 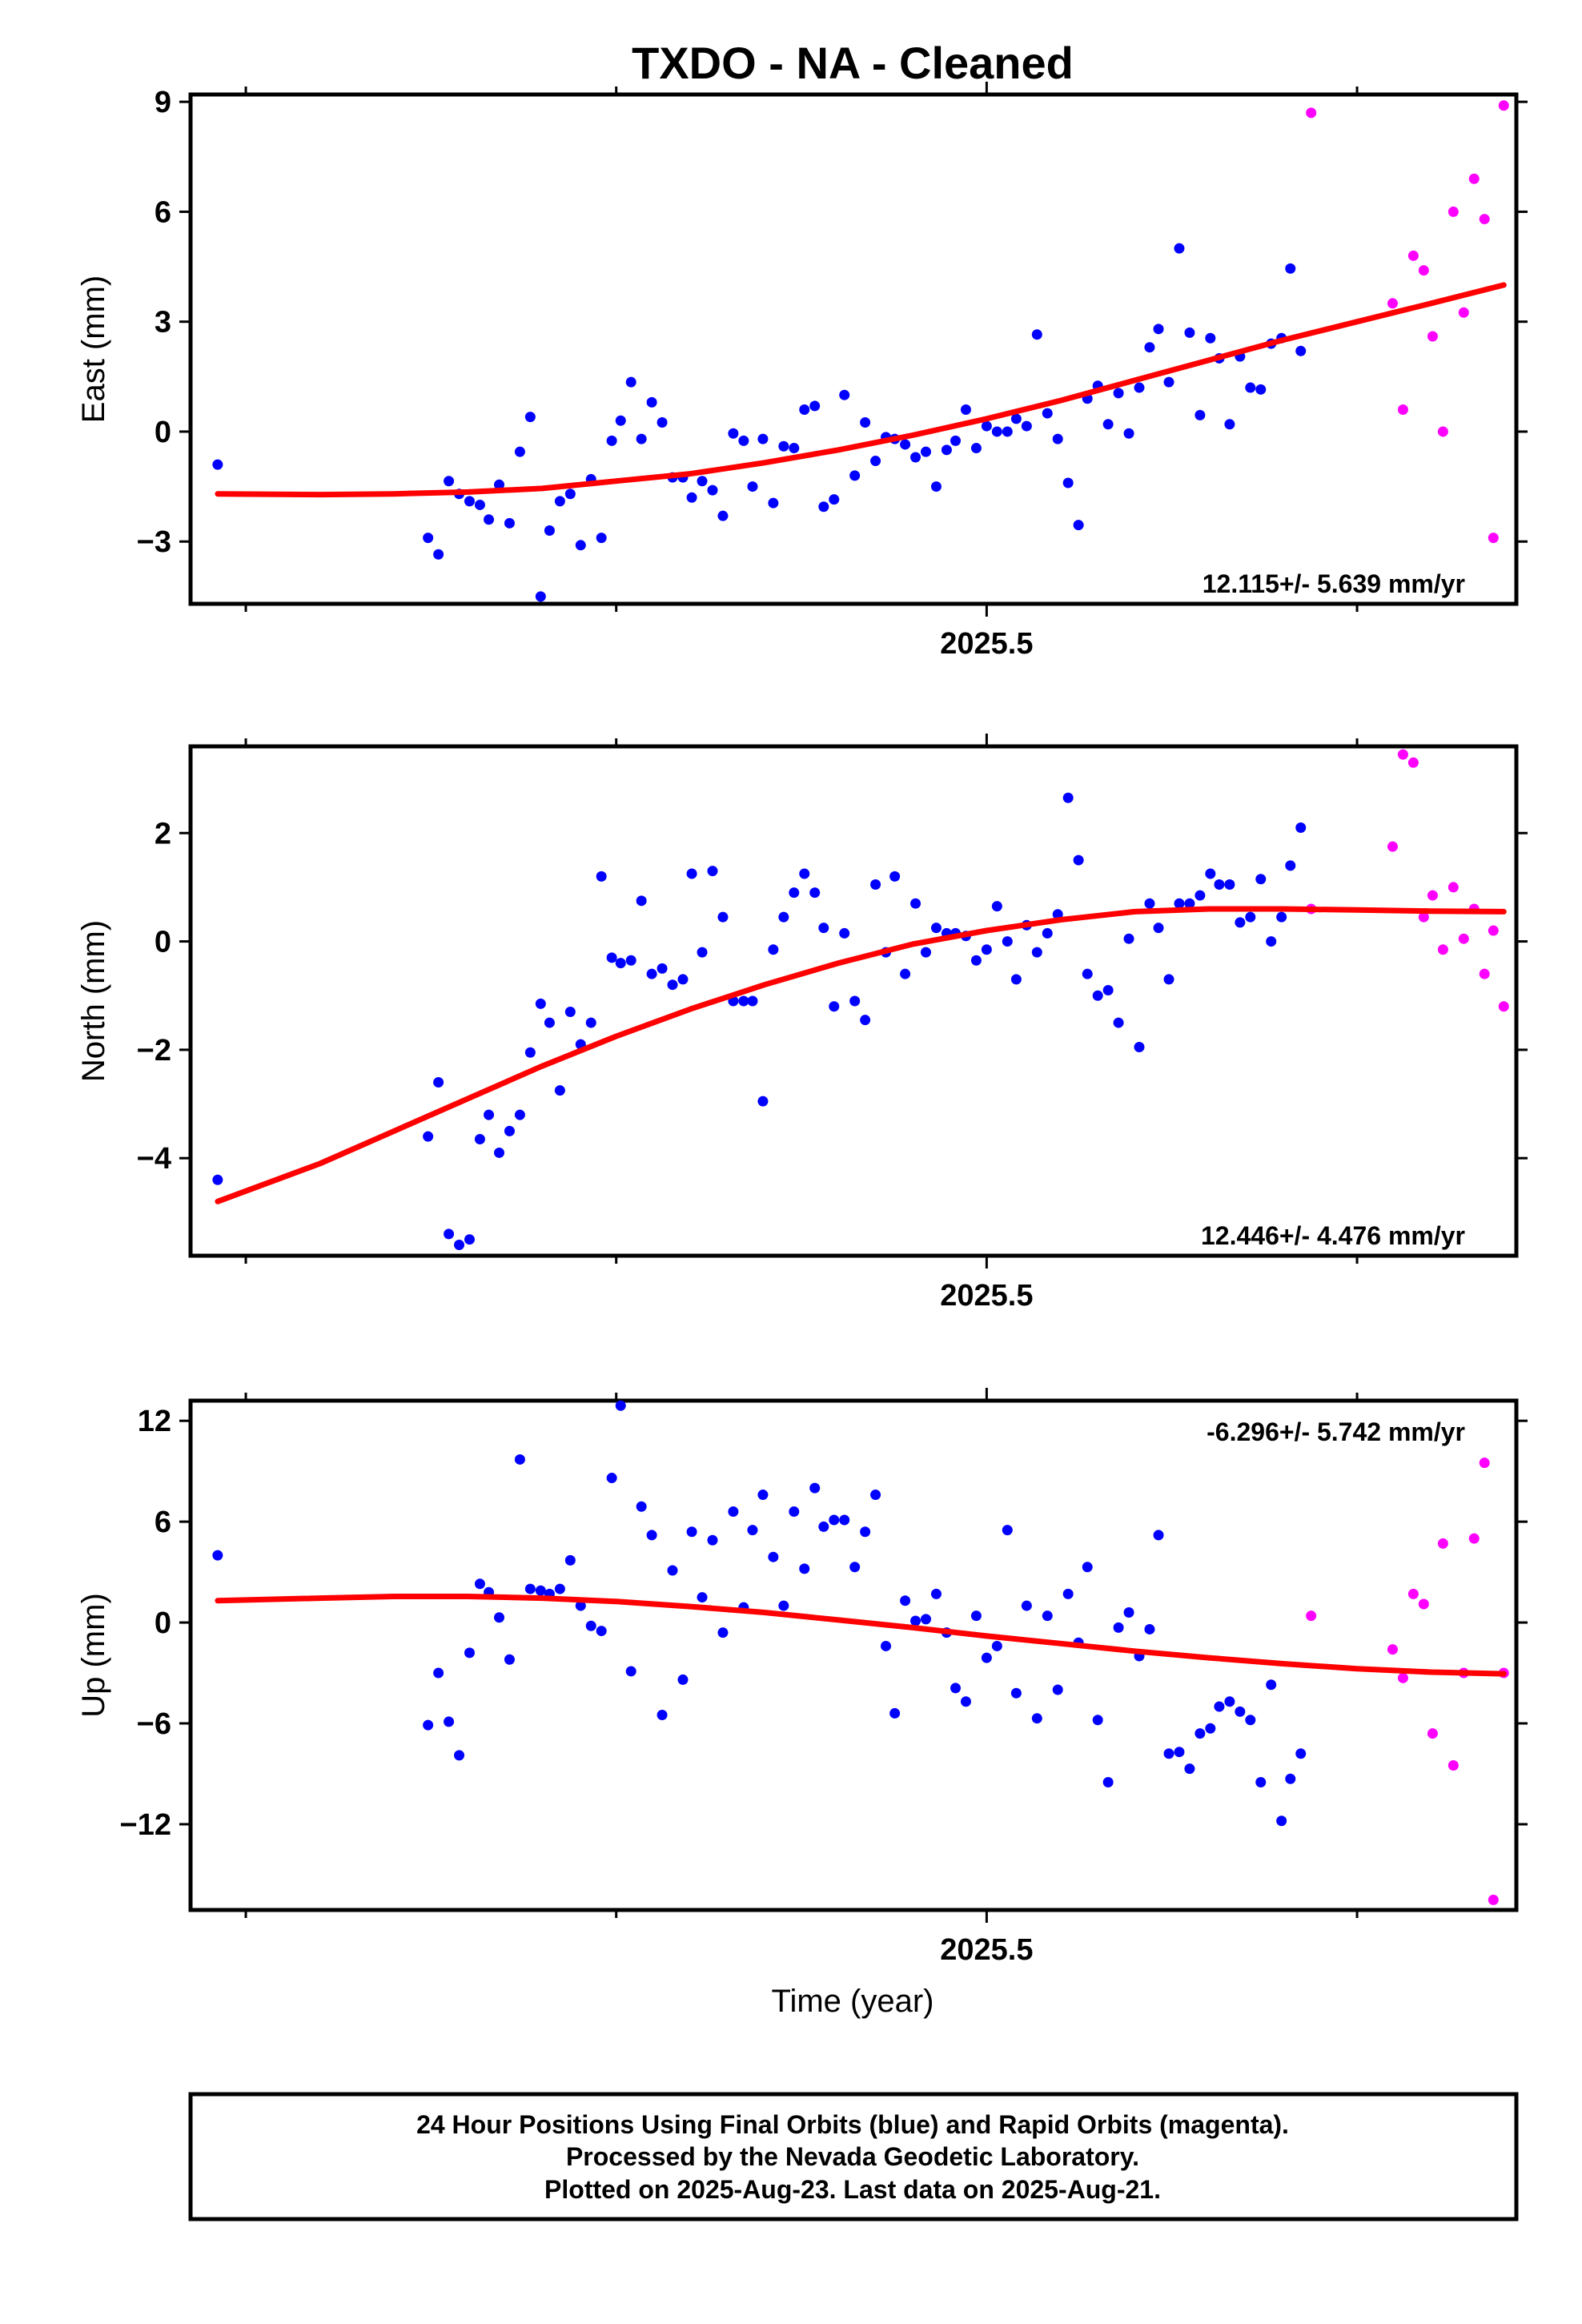 What do you see at coordinates (163, 942) in the screenshot?
I see `north-ytick-label: 0` at bounding box center [163, 942].